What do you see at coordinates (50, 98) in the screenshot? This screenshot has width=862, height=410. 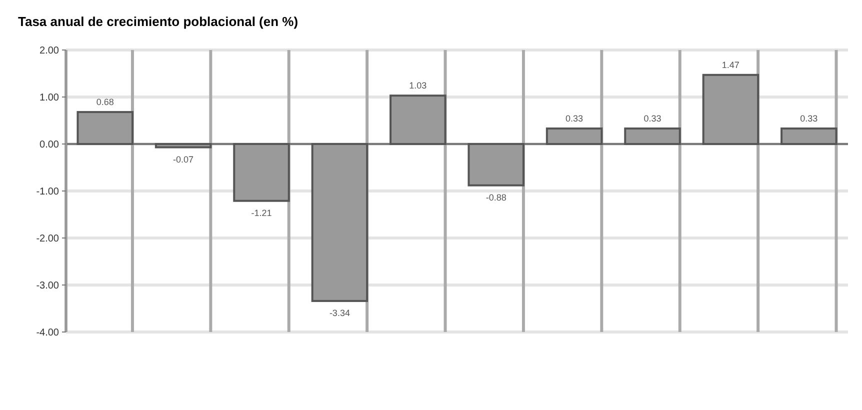 I see `y-tick-label: 1.00` at bounding box center [50, 98].